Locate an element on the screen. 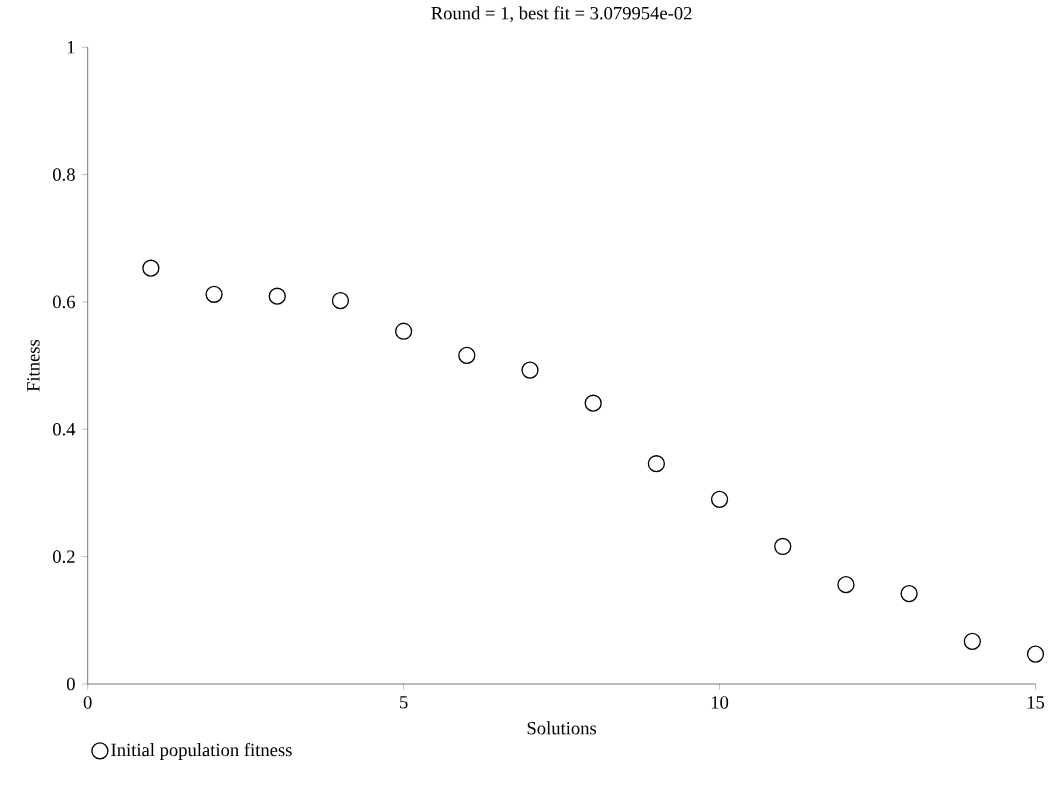  x-tick-label: 5 is located at coordinates (404, 702).